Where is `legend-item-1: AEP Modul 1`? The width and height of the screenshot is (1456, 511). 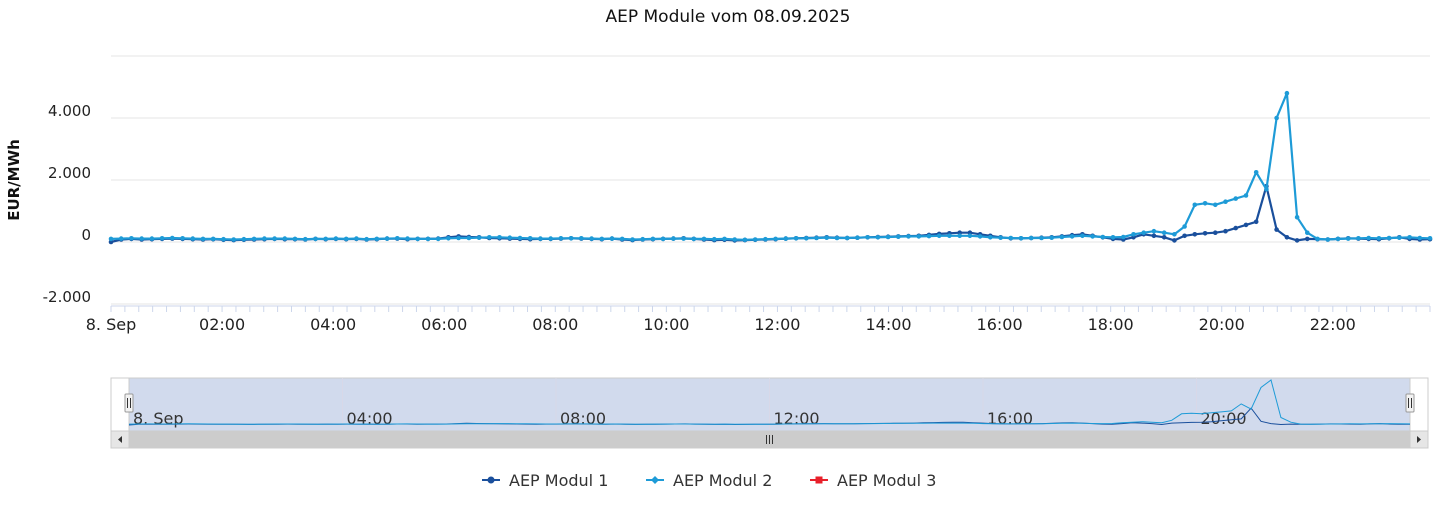 legend-item-1: AEP Modul 1 is located at coordinates (545, 480).